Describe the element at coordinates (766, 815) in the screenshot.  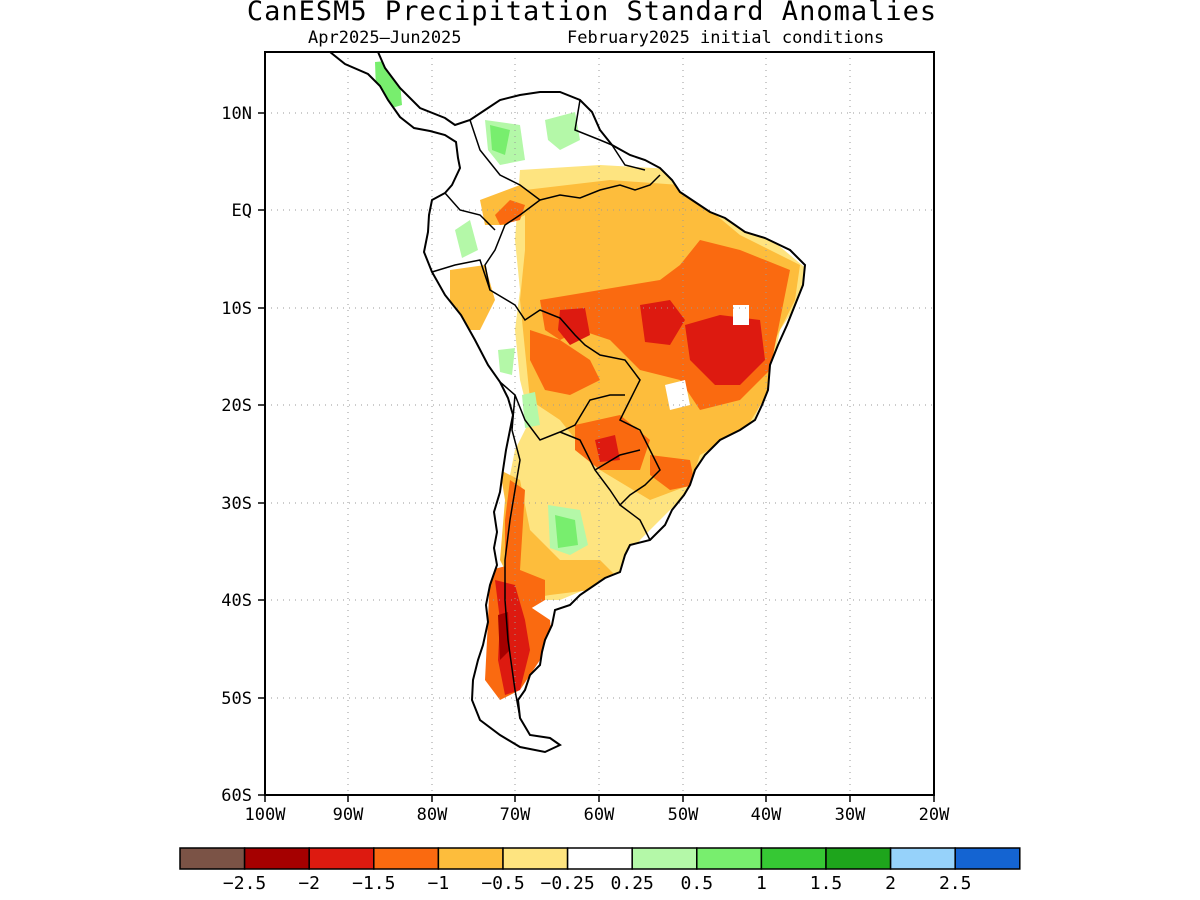
I see `lon-label: 40W` at that location.